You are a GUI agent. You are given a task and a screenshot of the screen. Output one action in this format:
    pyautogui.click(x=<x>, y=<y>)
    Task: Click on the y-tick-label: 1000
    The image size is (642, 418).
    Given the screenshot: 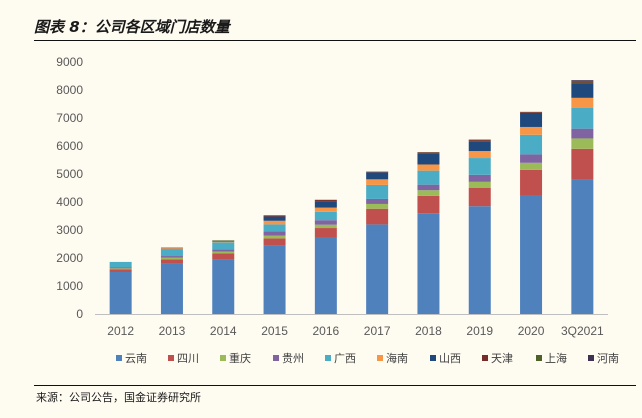 What is the action you would take?
    pyautogui.click(x=69, y=286)
    